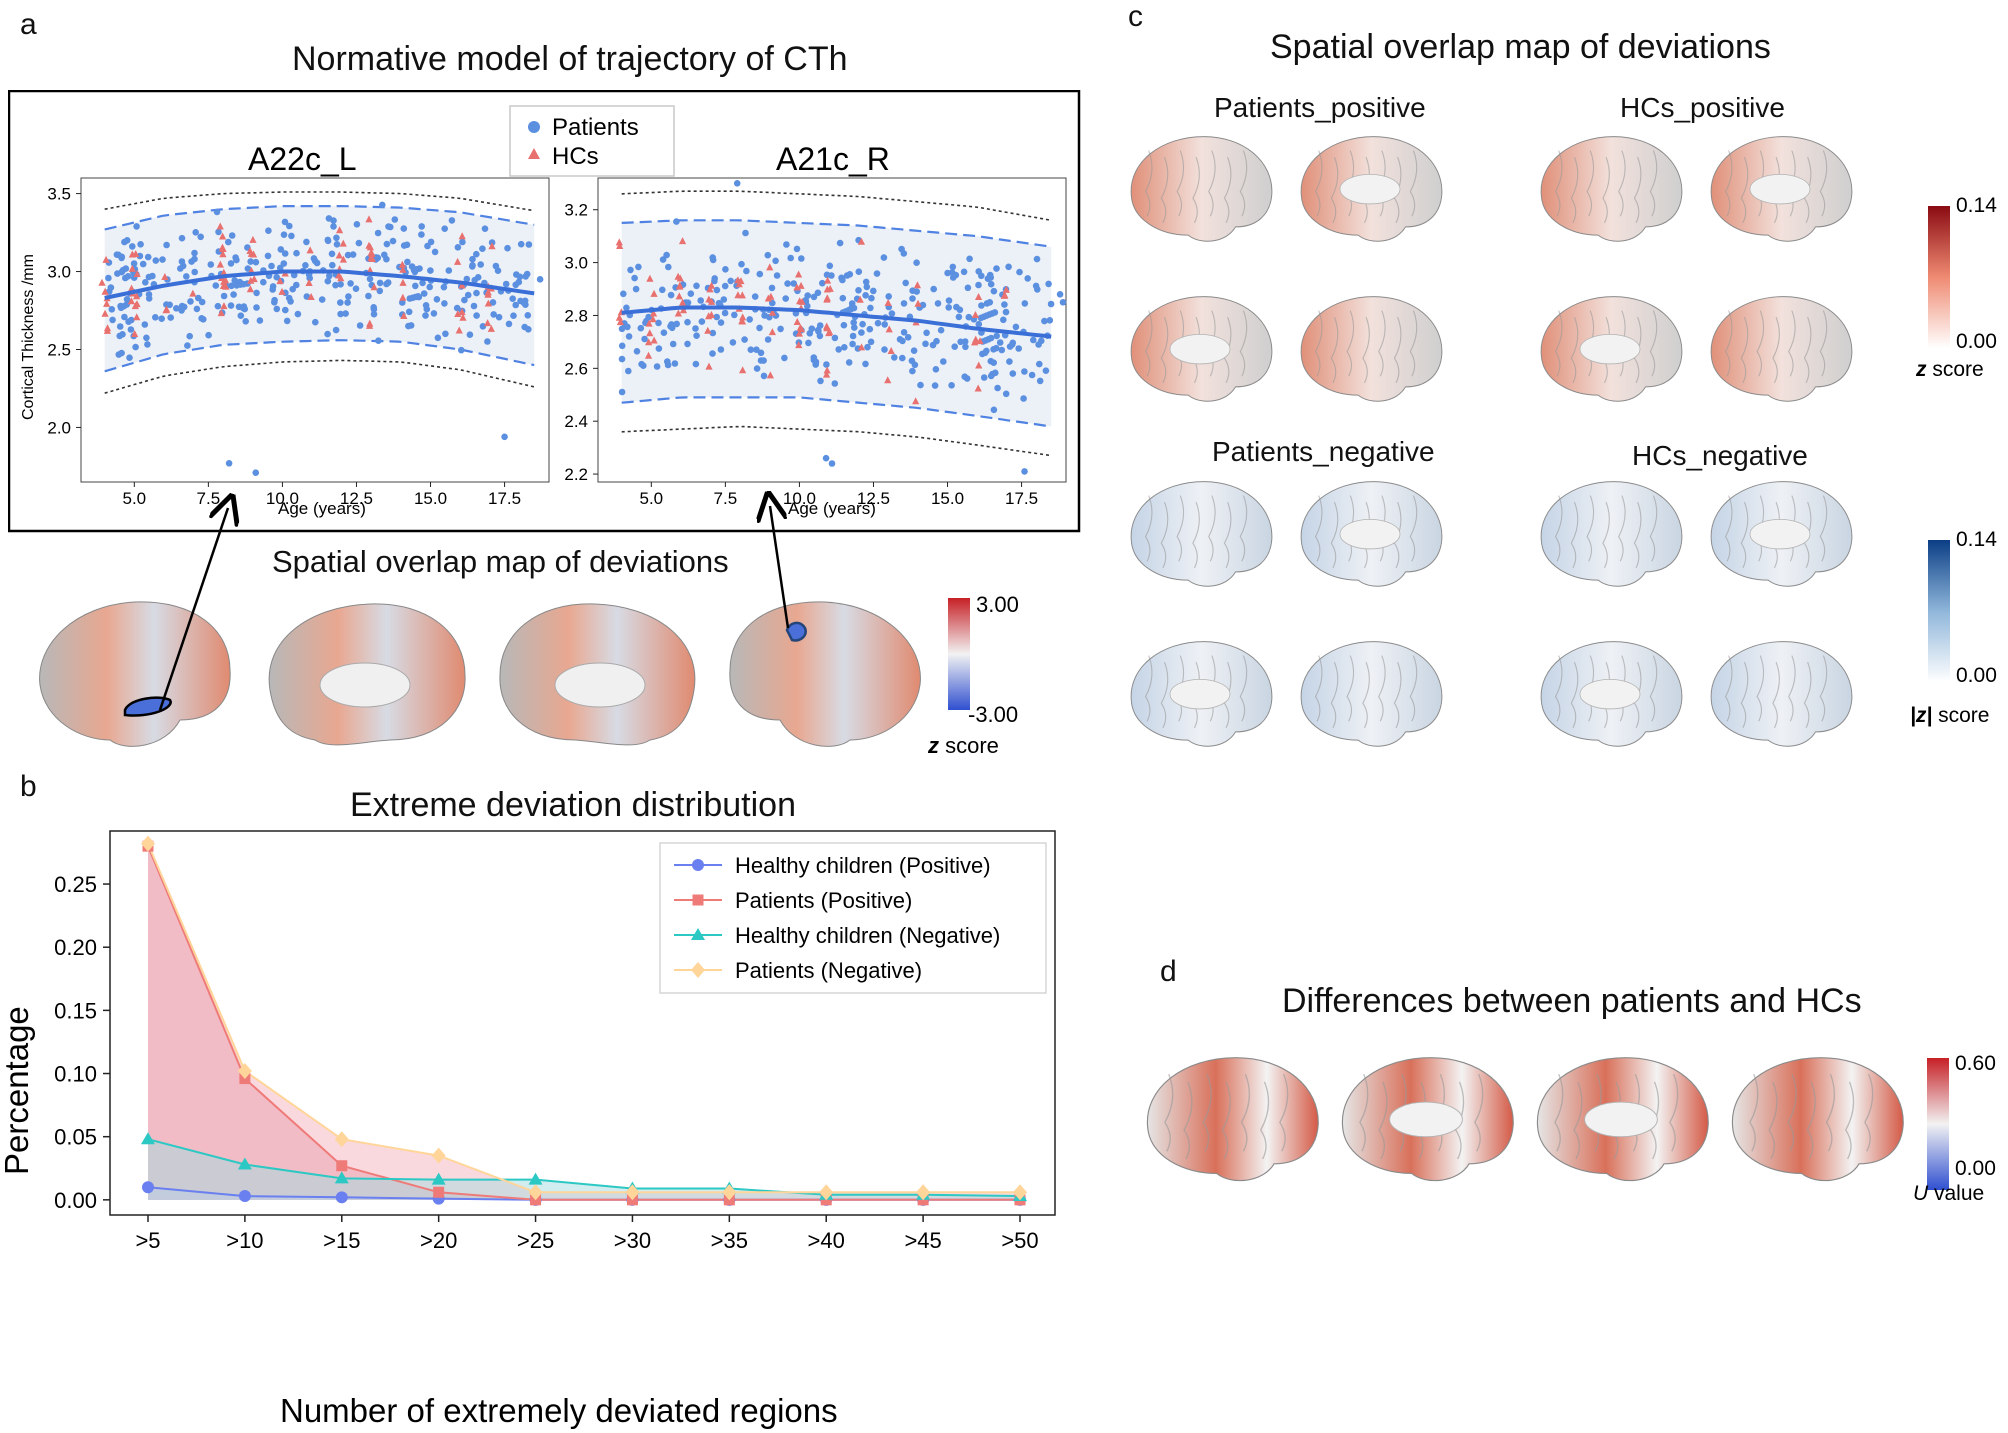 This screenshot has height=1433, width=2008. Describe the element at coordinates (1520, 47) in the screenshot. I see `panel-c-title: Spatial overlap map of deviations` at that location.